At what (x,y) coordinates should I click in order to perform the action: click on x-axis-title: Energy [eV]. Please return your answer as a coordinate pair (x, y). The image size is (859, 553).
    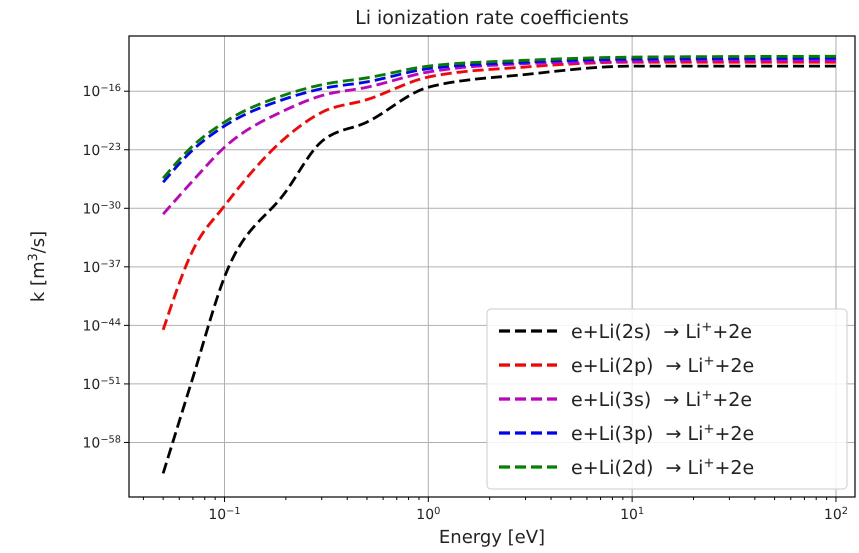
    Looking at the image, I should click on (492, 537).